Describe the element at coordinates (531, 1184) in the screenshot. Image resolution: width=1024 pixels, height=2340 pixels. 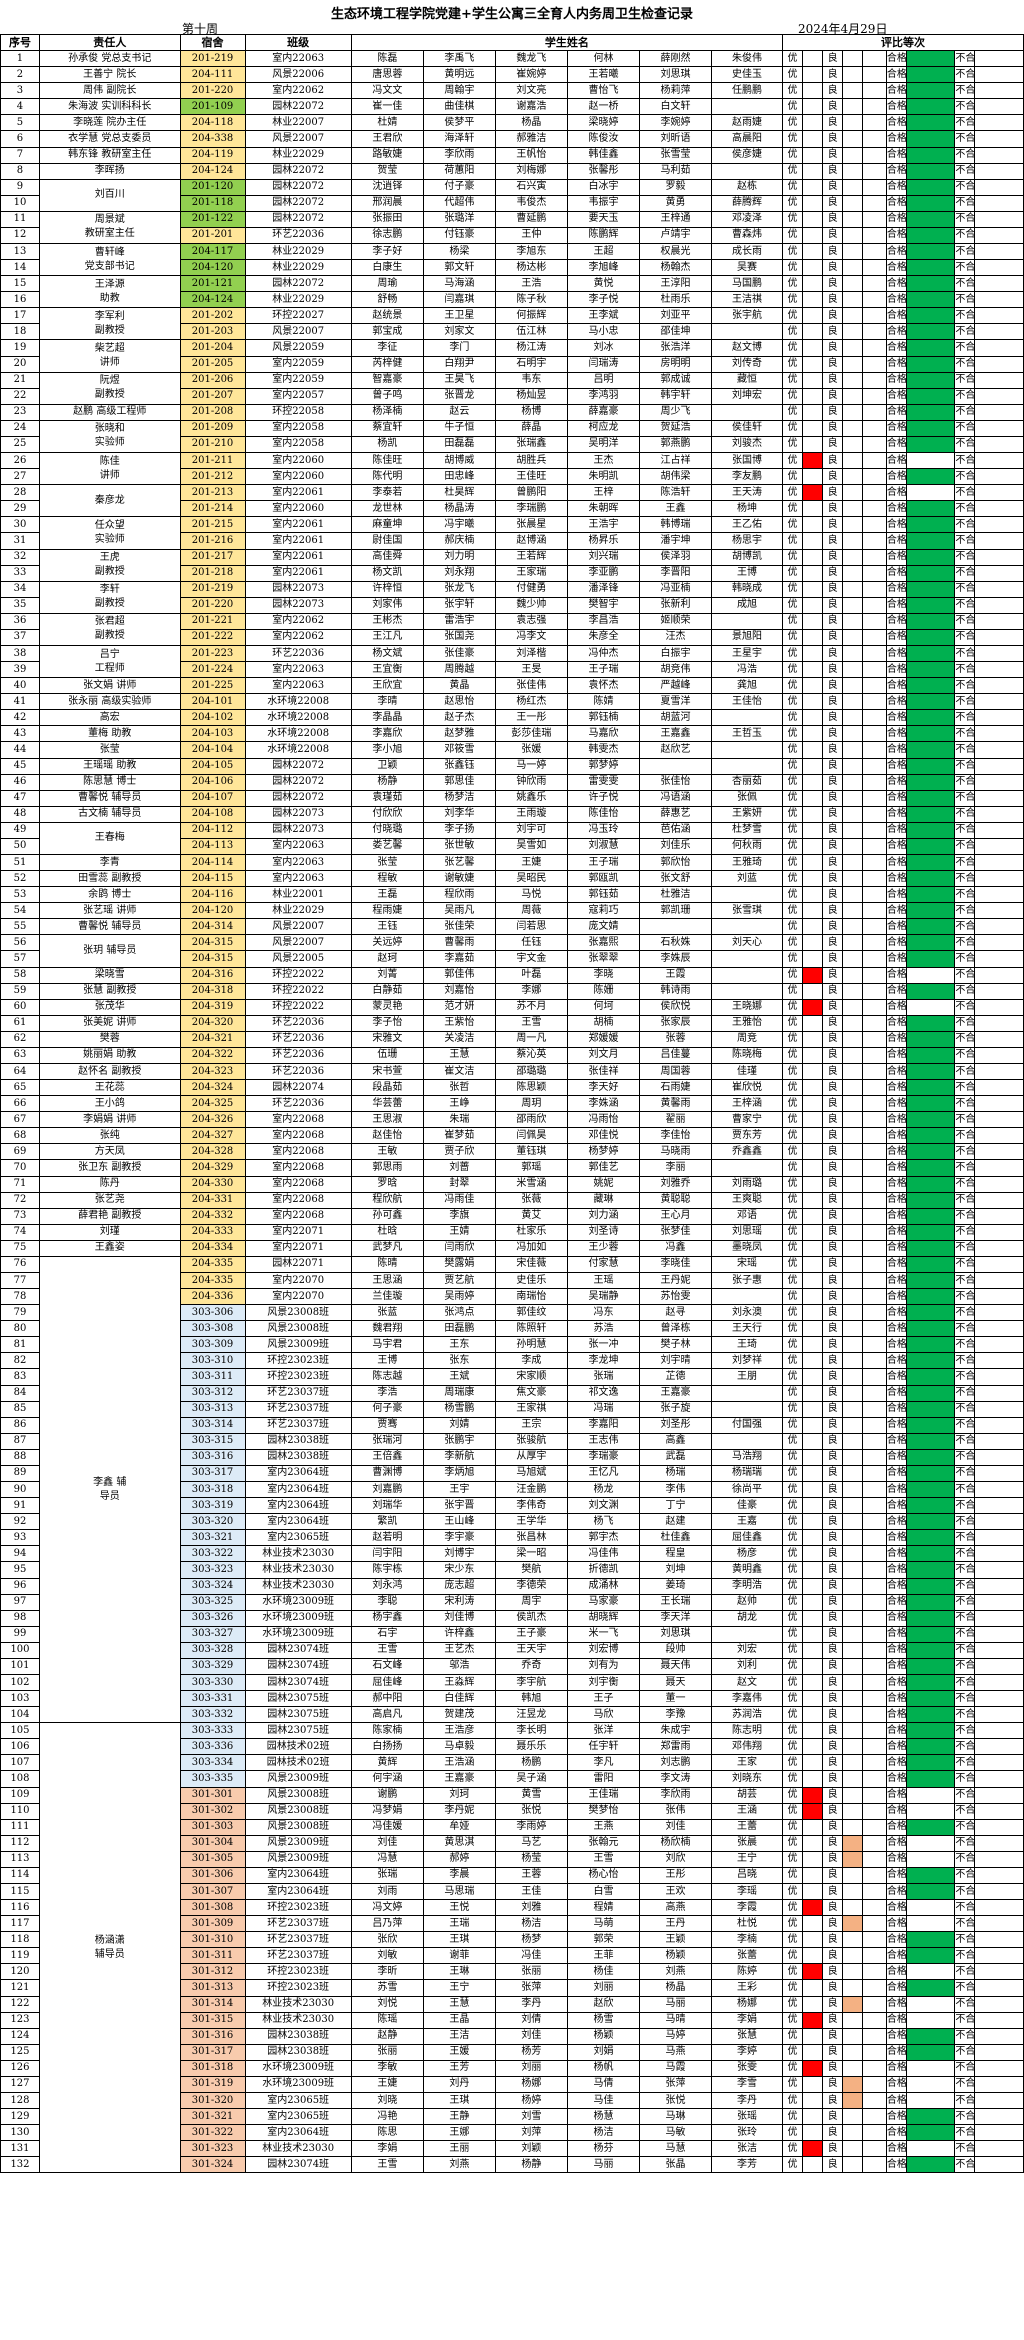
I see `student-name: 米雪涵` at that location.